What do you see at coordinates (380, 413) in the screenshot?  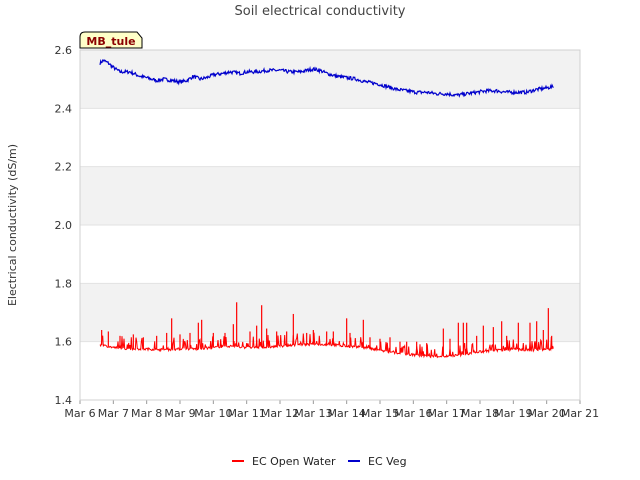 I see `x-tick-label: Mar 15` at bounding box center [380, 413].